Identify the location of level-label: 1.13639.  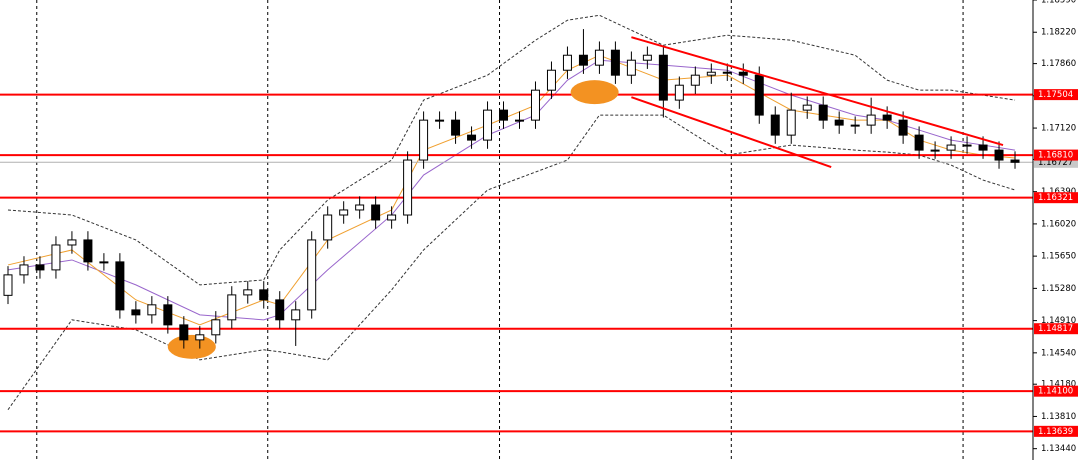
(1055, 432).